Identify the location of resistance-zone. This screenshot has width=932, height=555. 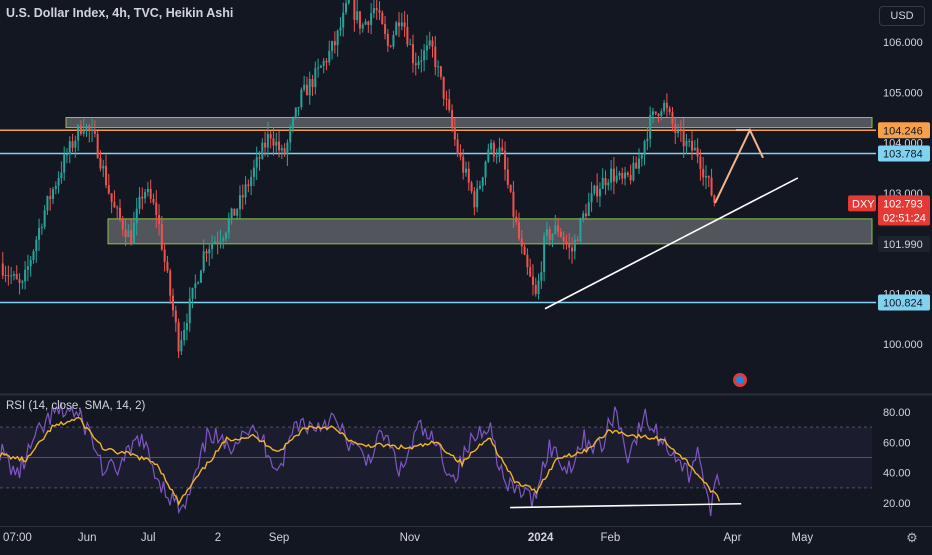
(469, 123).